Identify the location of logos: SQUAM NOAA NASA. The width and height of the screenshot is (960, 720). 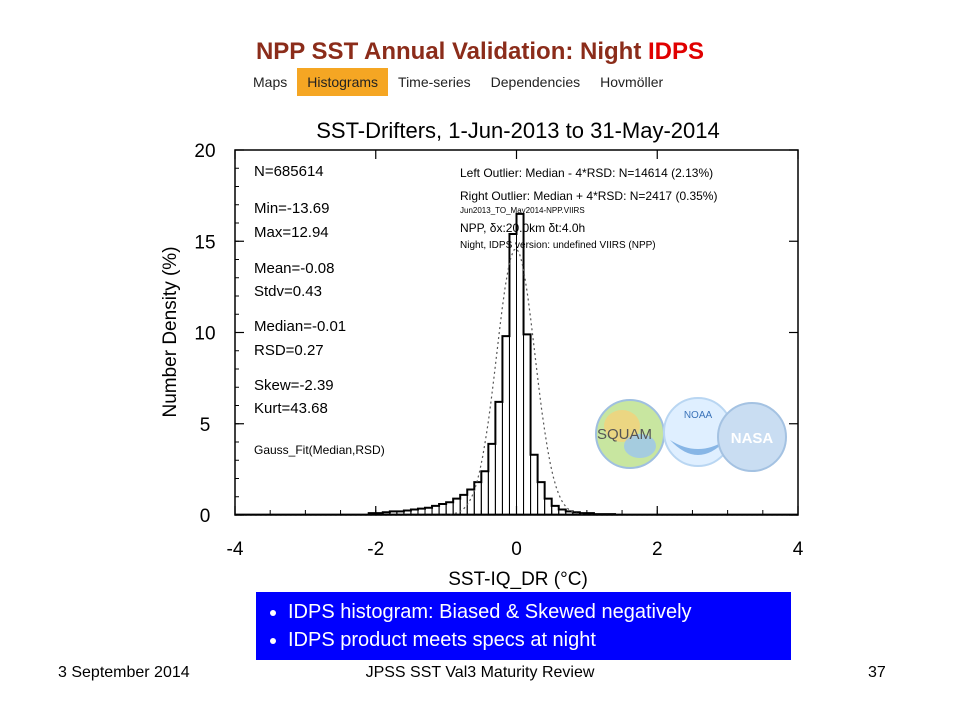
(691, 434).